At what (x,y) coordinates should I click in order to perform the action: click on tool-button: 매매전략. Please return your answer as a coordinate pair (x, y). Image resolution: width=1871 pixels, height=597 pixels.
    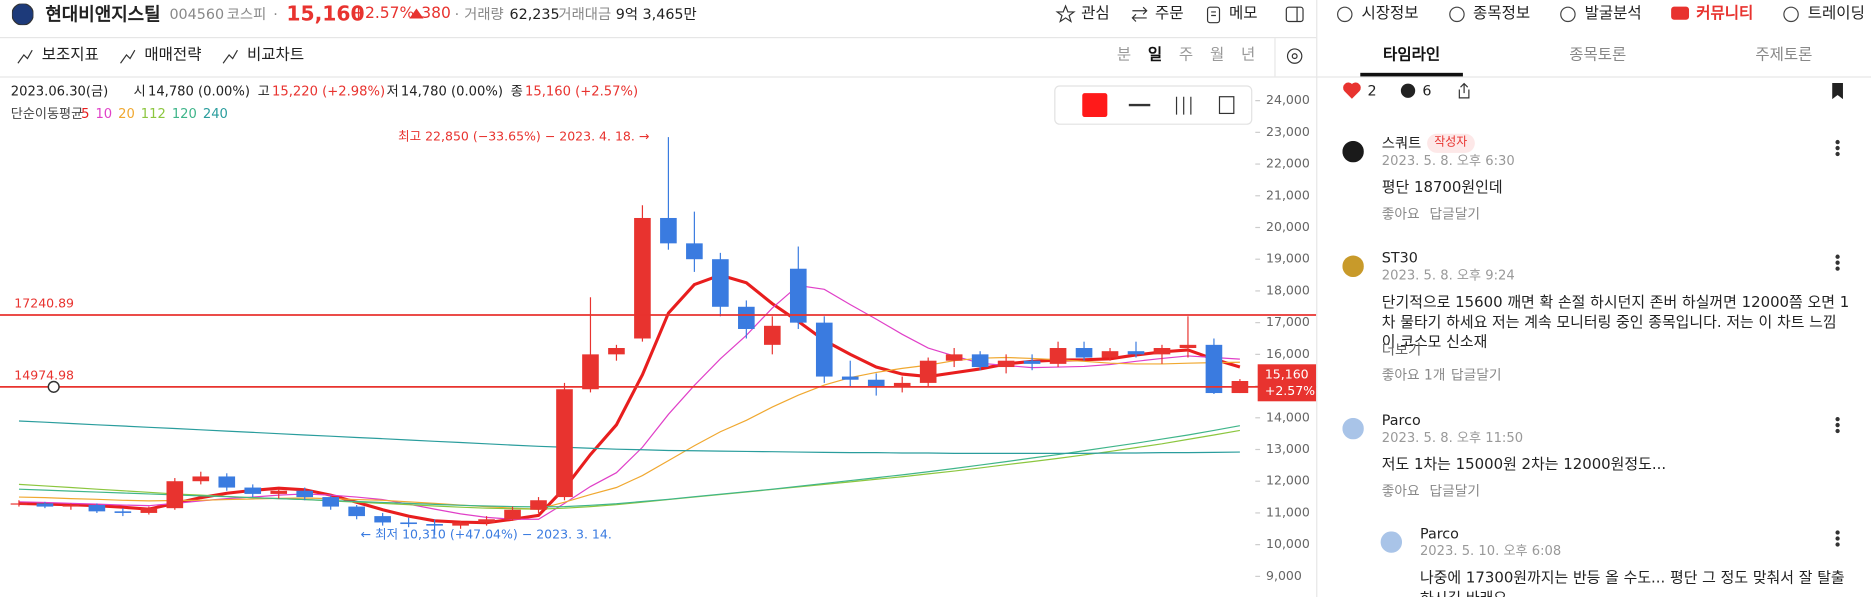
    Looking at the image, I should click on (173, 55).